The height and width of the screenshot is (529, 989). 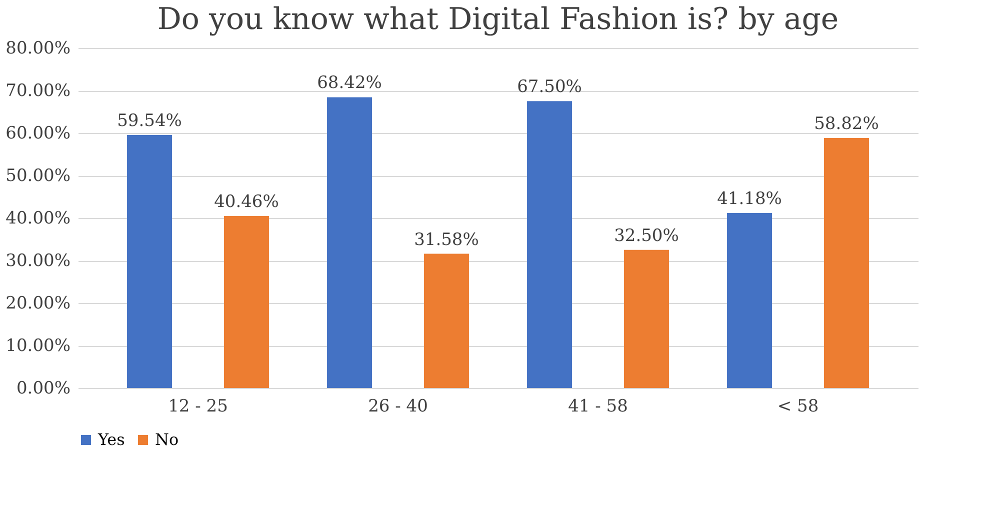 I want to click on data-label: 40.46%, so click(x=246, y=202).